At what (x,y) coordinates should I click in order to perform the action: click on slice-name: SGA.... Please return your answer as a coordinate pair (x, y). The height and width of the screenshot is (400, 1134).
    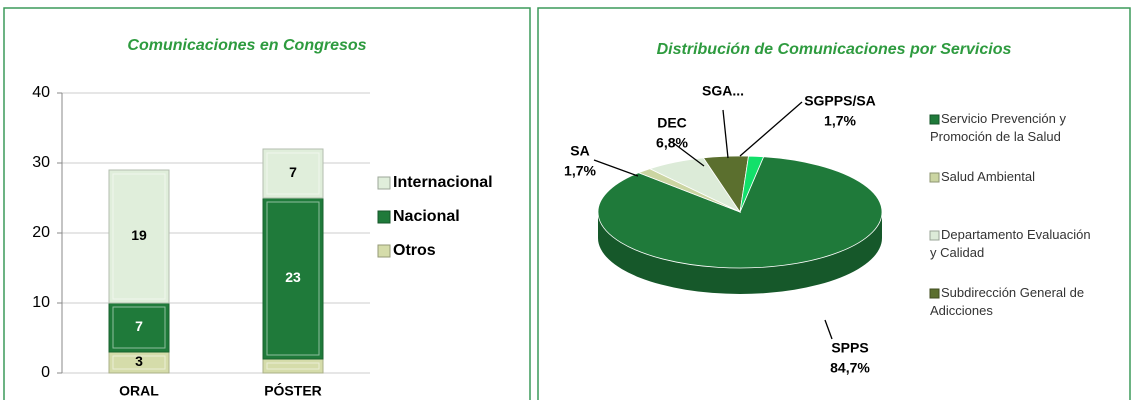
    Looking at the image, I should click on (723, 91).